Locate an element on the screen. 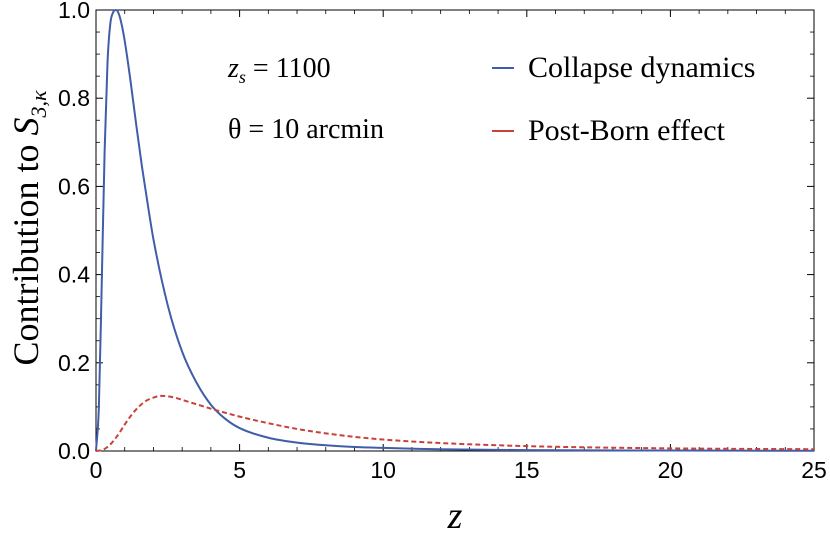  legend-label-collapse: Collapse dynamics is located at coordinates (641, 67).